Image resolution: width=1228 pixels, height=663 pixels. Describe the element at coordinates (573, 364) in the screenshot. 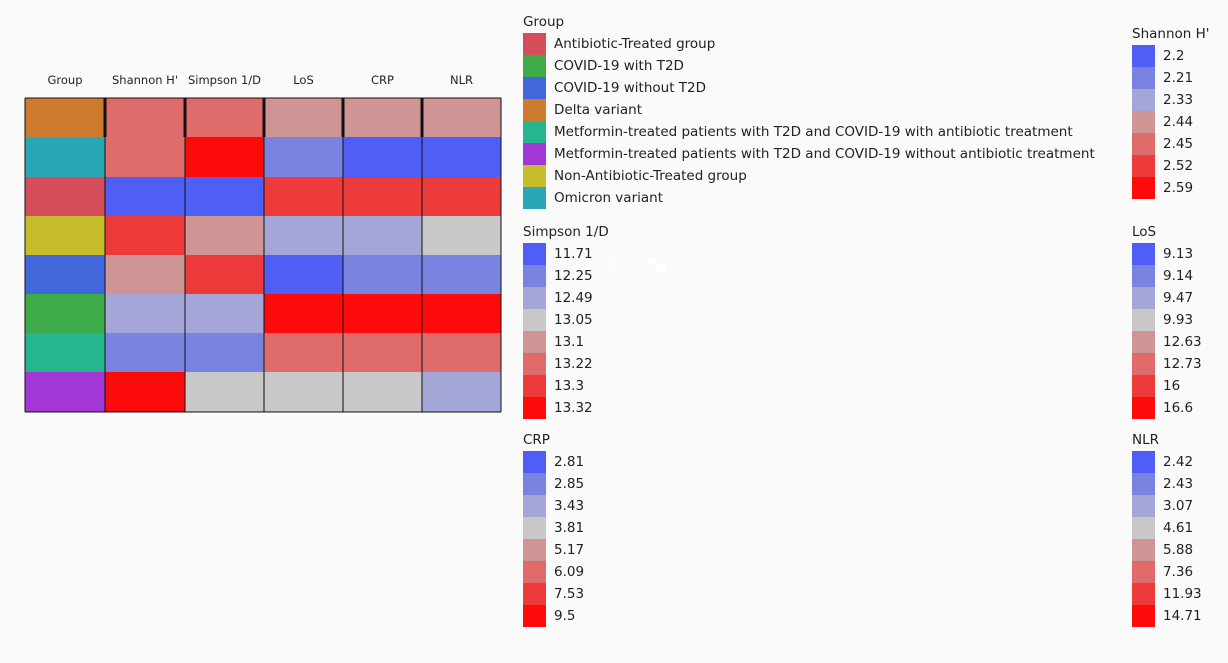

I see `legend-label: 13.22` at that location.